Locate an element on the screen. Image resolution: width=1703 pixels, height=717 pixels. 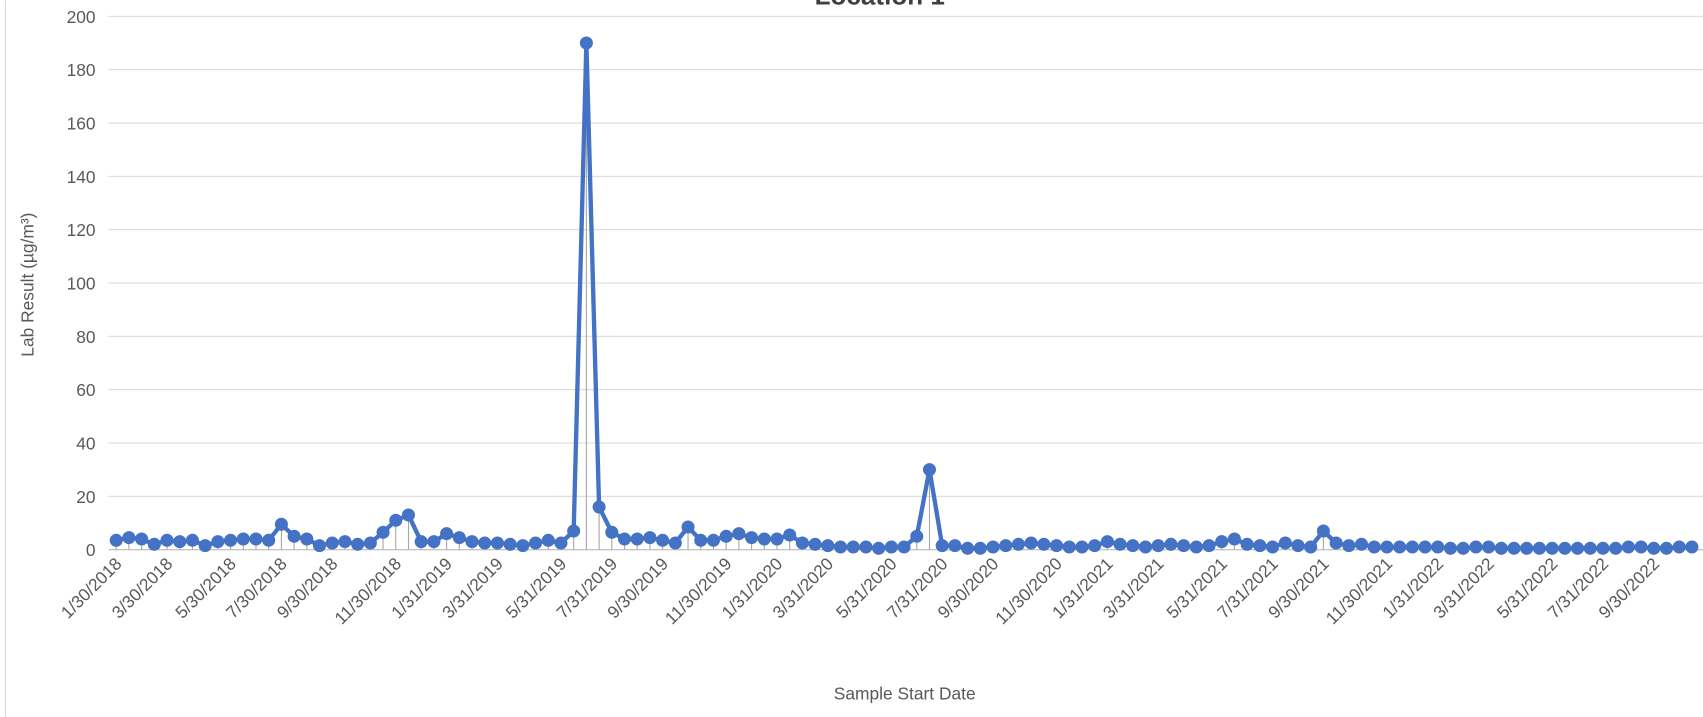
y-axis-title: Lab Result (µg/m³) is located at coordinates (28, 285).